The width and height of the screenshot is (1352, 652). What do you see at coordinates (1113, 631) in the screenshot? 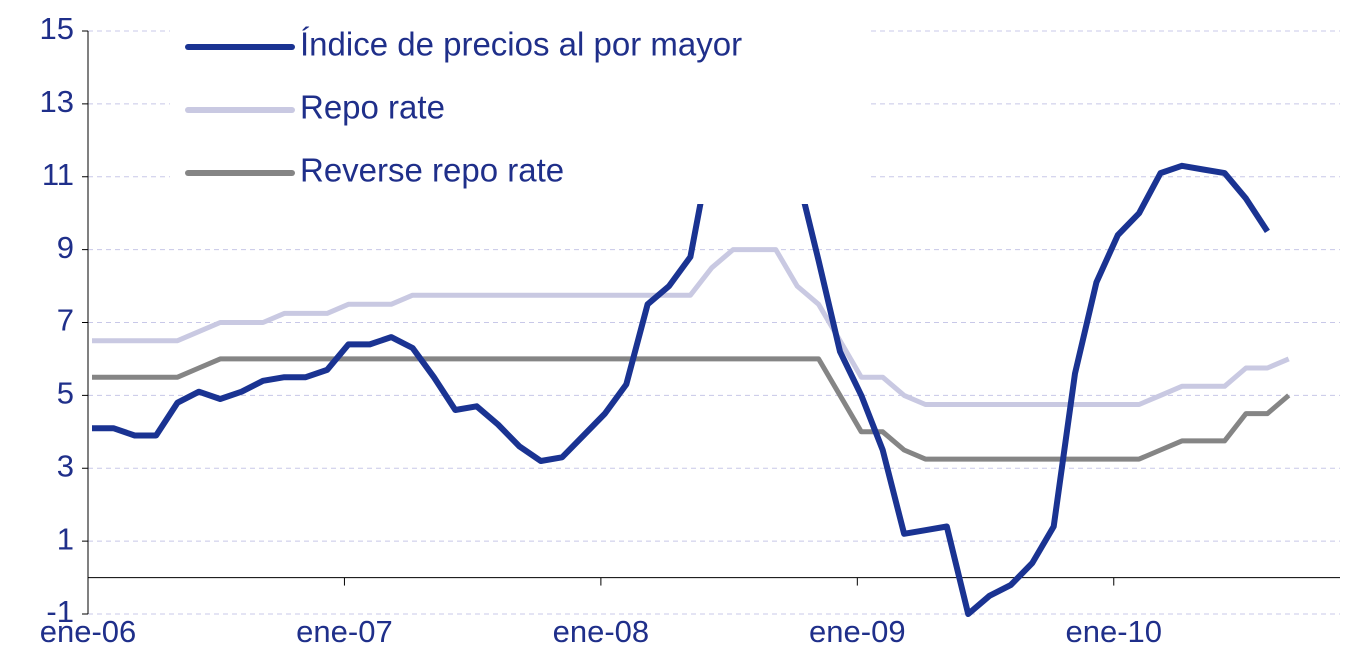
I see `x-tick-label: ene-10` at bounding box center [1113, 631].